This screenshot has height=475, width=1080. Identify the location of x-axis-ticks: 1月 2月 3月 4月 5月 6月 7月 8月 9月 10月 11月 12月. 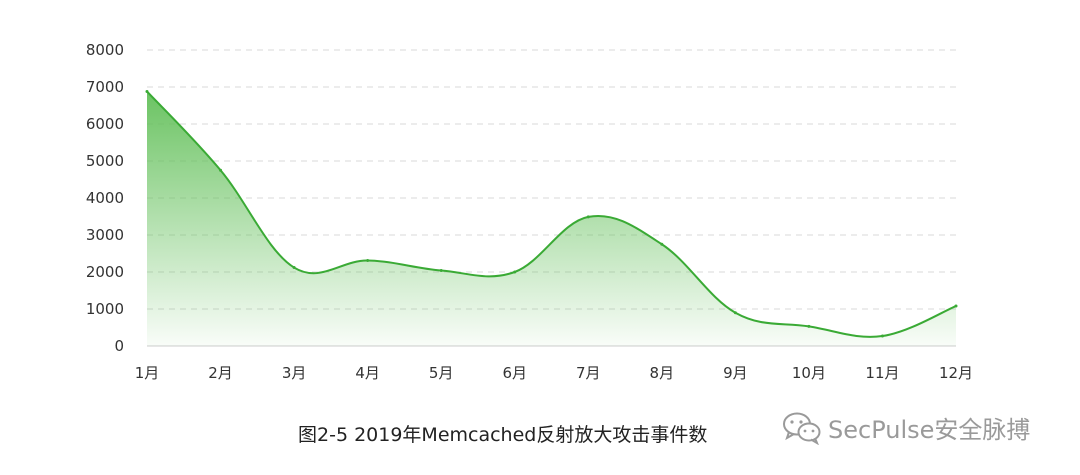
(554, 373).